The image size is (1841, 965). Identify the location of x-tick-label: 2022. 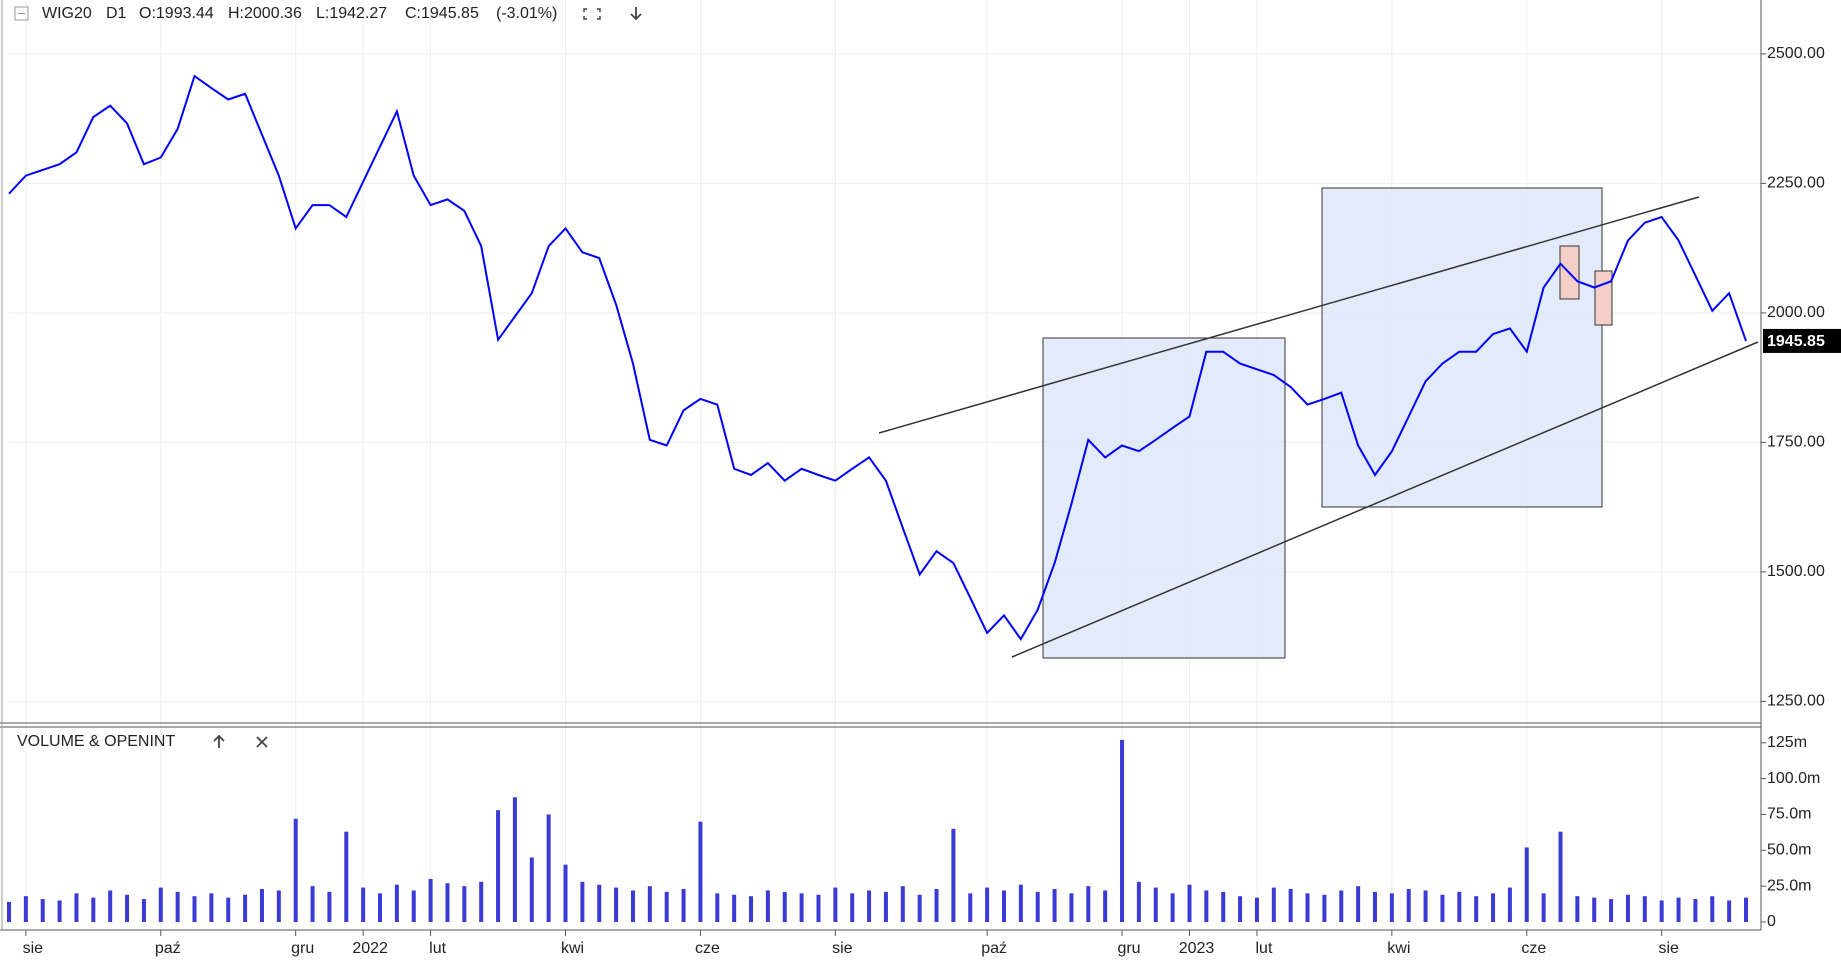
(370, 948).